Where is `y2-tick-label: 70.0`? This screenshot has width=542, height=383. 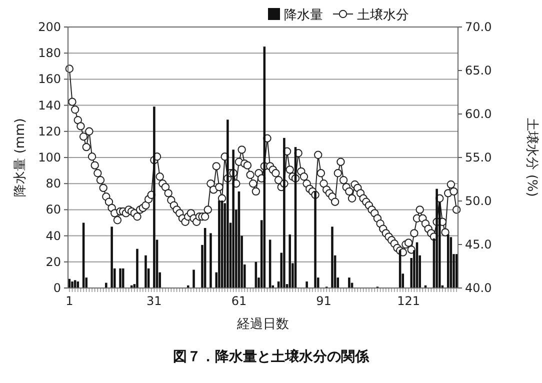 y2-tick-label: 70.0 is located at coordinates (478, 27).